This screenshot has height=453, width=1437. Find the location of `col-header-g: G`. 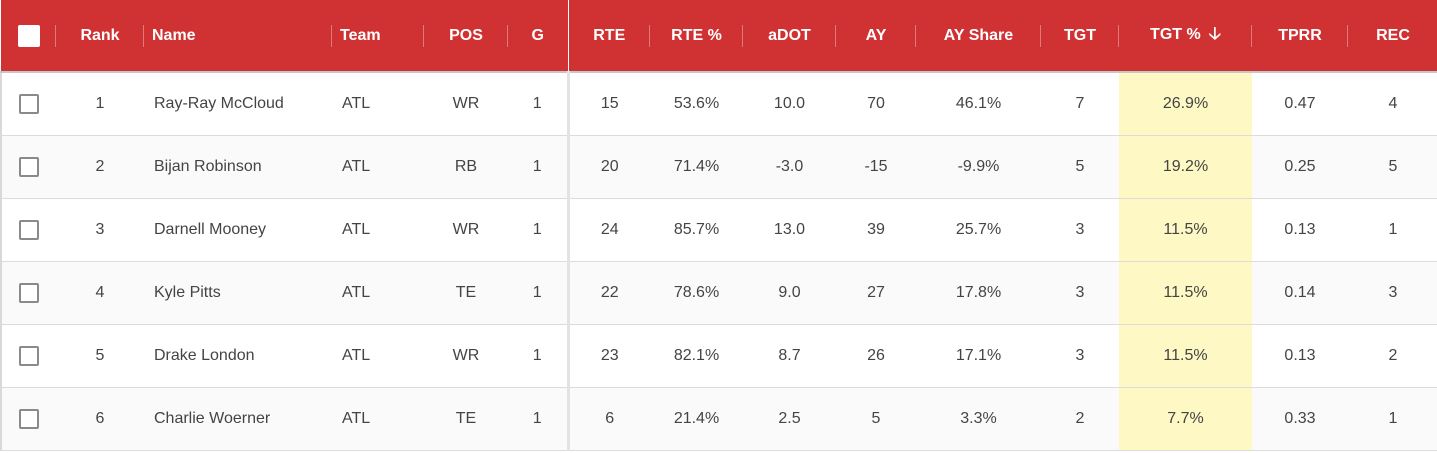

col-header-g: G is located at coordinates (538, 36).